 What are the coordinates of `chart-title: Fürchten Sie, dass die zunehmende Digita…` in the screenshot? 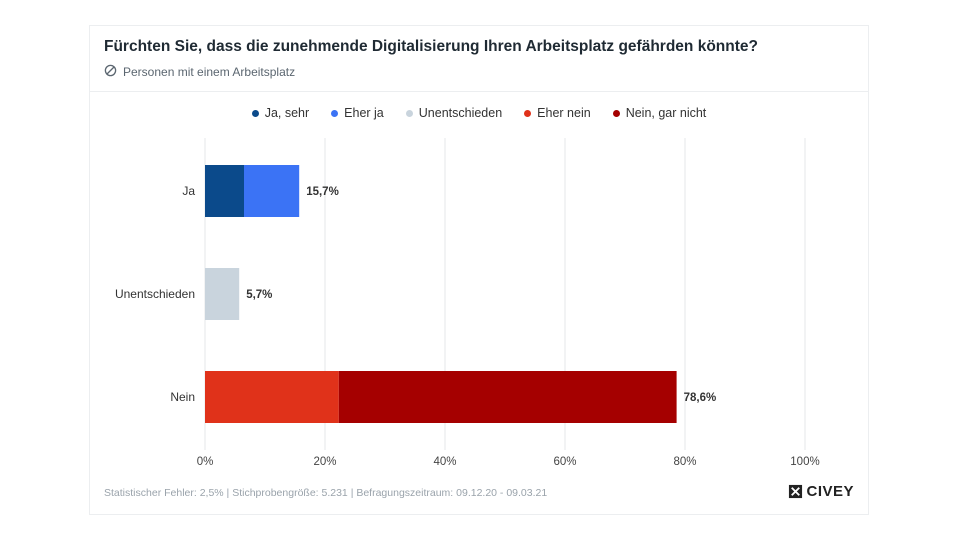 It's located at (431, 46).